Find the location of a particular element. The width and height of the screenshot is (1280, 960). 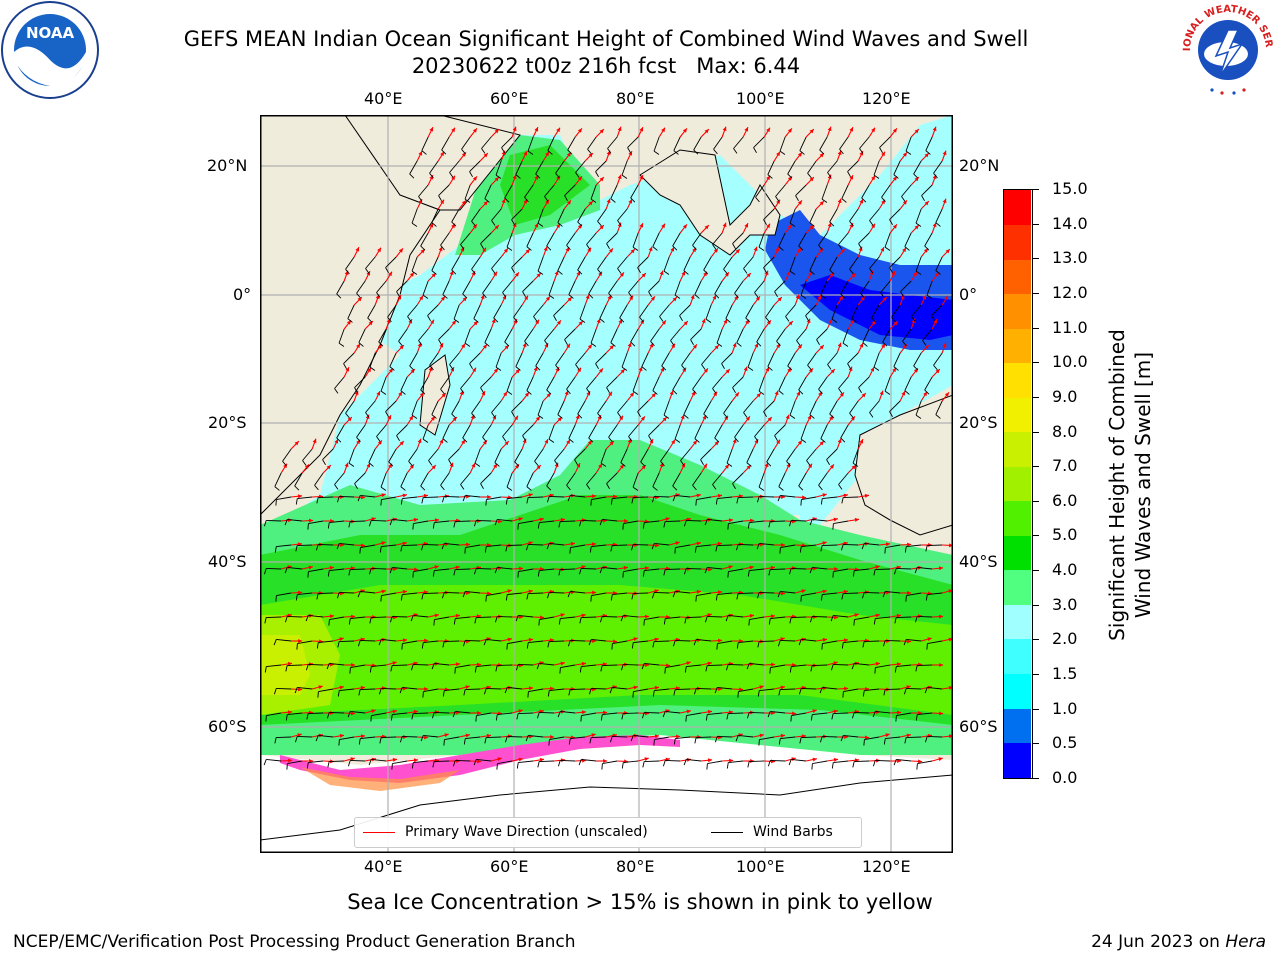

legend-wave-direction: Primary Wave Direction (unscaled) is located at coordinates (505, 832).